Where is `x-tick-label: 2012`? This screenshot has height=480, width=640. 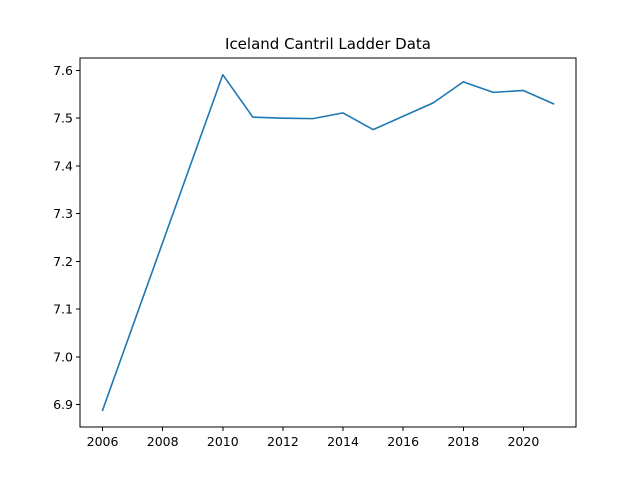 x-tick-label: 2012 is located at coordinates (283, 441).